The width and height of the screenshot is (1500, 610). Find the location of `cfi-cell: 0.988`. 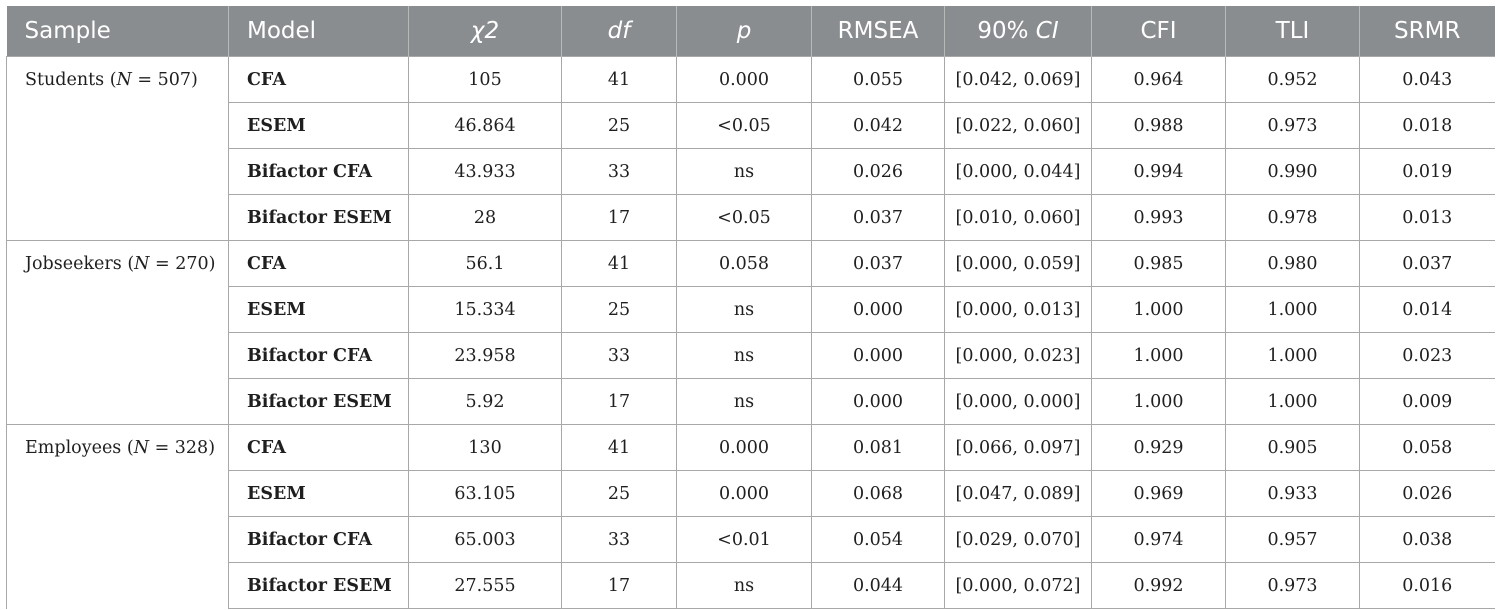

cfi-cell: 0.988 is located at coordinates (1158, 125).